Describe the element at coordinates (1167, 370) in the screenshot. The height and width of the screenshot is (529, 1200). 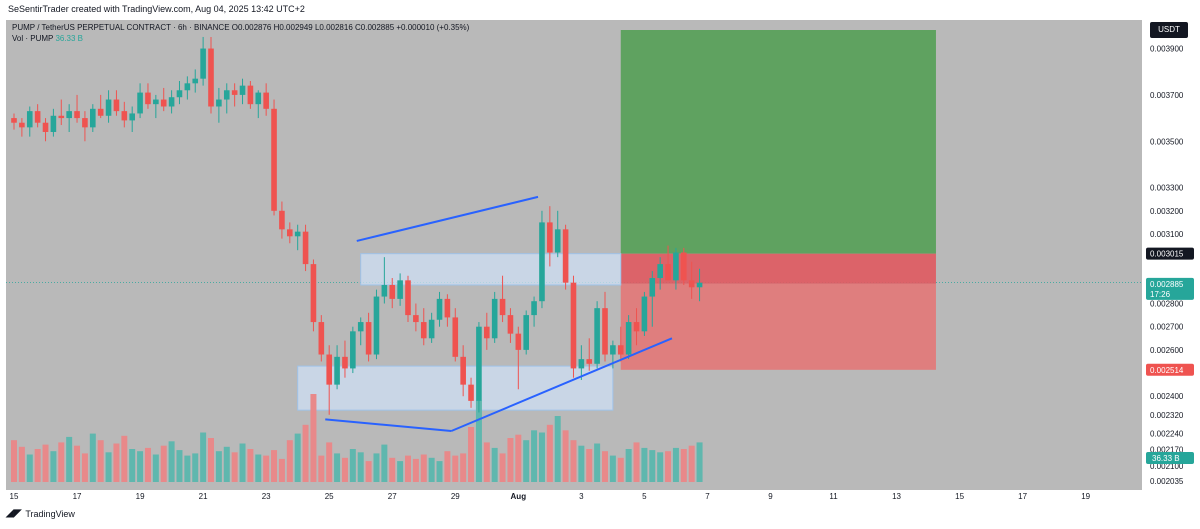
I see `price-label-text: 0.002514` at that location.